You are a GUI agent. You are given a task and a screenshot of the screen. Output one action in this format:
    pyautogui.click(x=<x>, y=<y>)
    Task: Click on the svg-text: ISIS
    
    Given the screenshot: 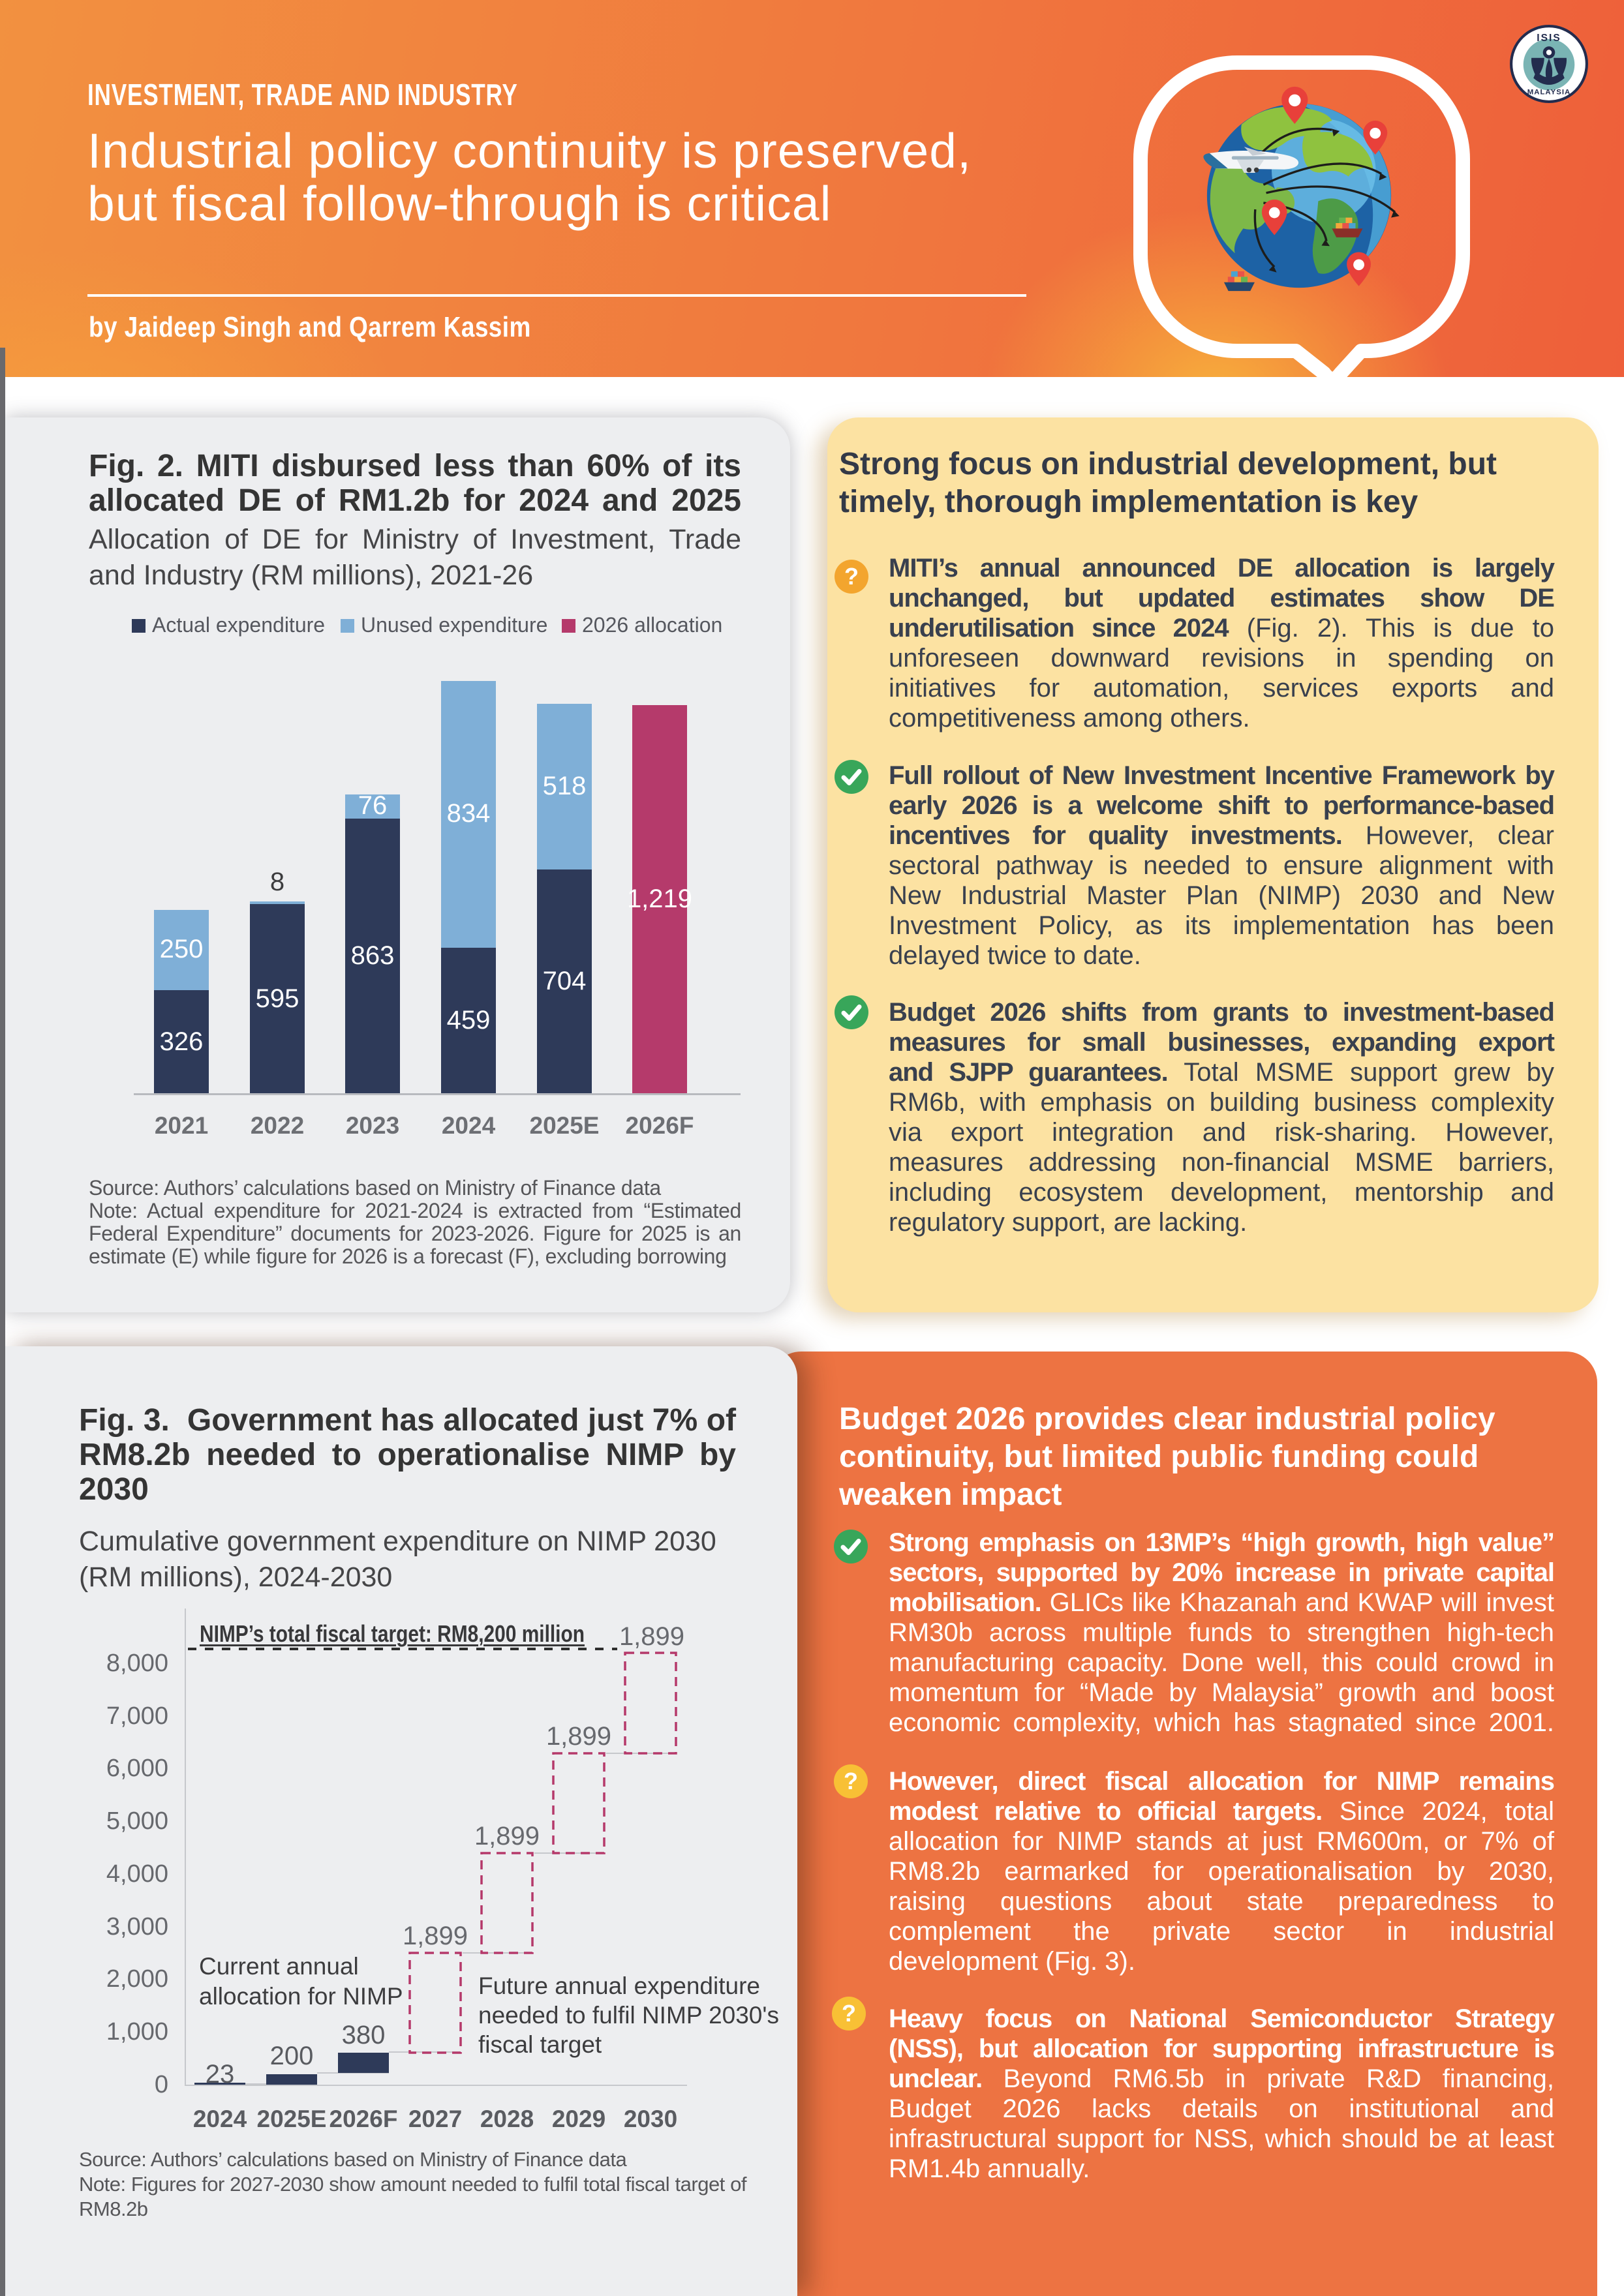 What is the action you would take?
    pyautogui.click(x=1549, y=38)
    